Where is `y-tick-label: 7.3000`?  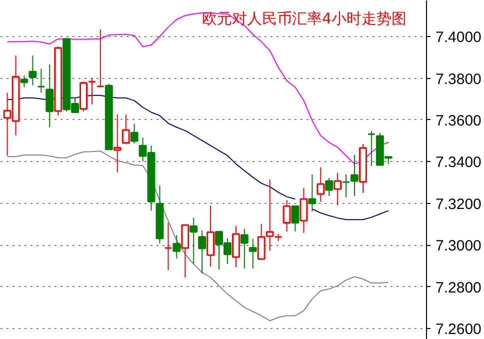
y-tick-label: 7.3000 is located at coordinates (459, 246).